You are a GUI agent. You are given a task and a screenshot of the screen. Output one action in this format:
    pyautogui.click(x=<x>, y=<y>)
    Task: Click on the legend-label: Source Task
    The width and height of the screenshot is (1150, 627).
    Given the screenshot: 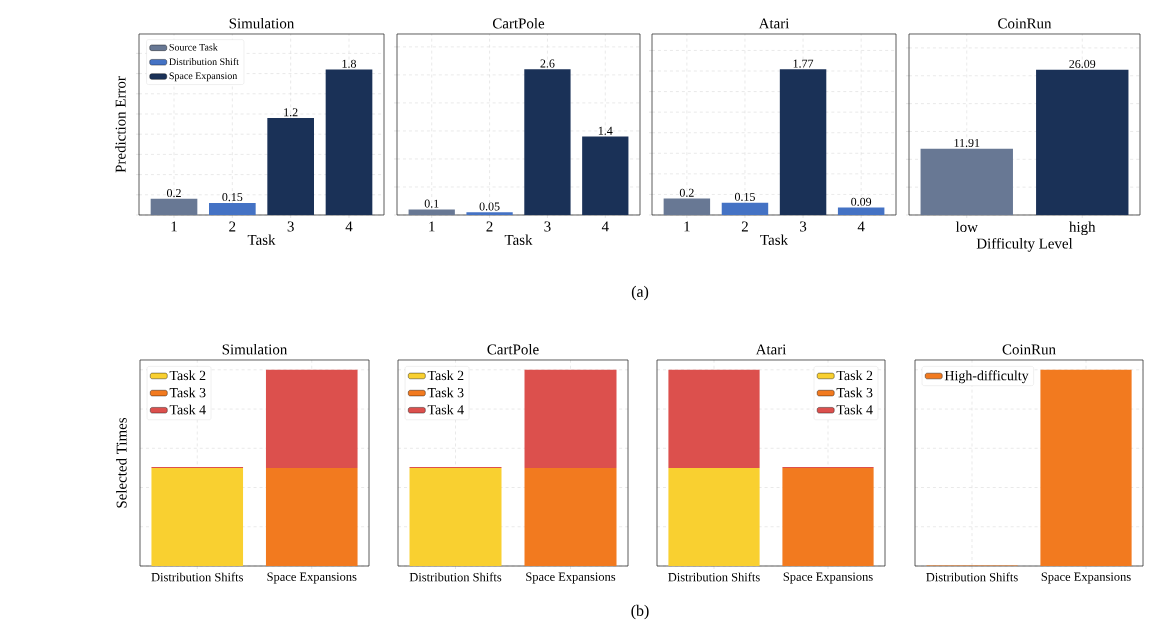 What is the action you would take?
    pyautogui.click(x=193, y=47)
    